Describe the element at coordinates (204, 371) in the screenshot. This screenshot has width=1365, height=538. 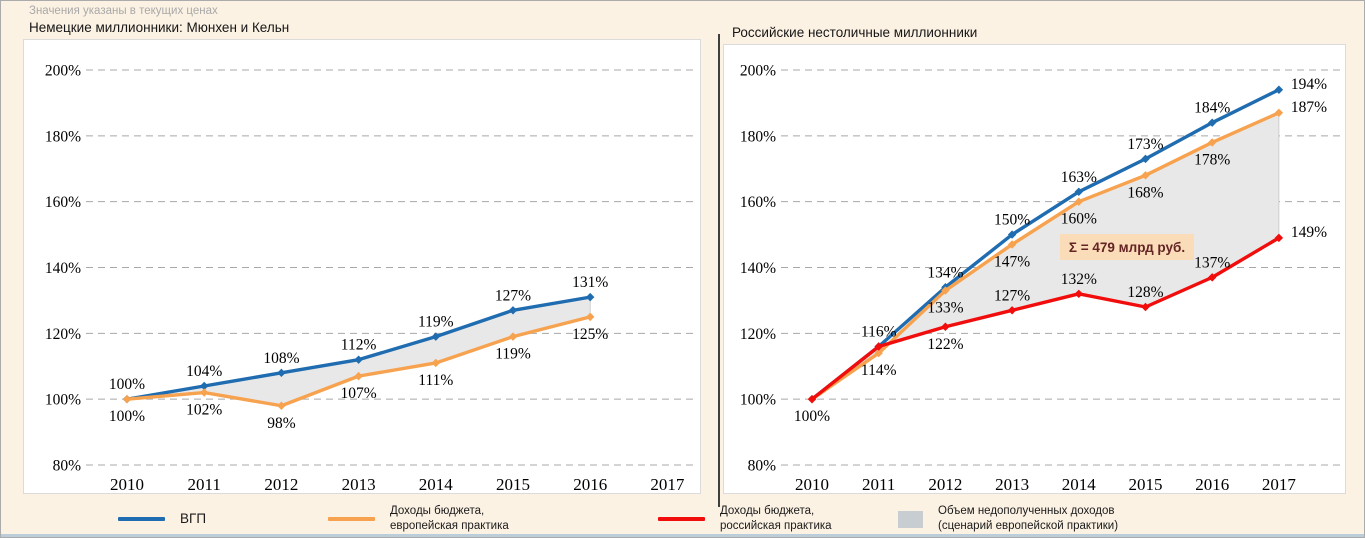
I see `svg-text: 104%` at that location.